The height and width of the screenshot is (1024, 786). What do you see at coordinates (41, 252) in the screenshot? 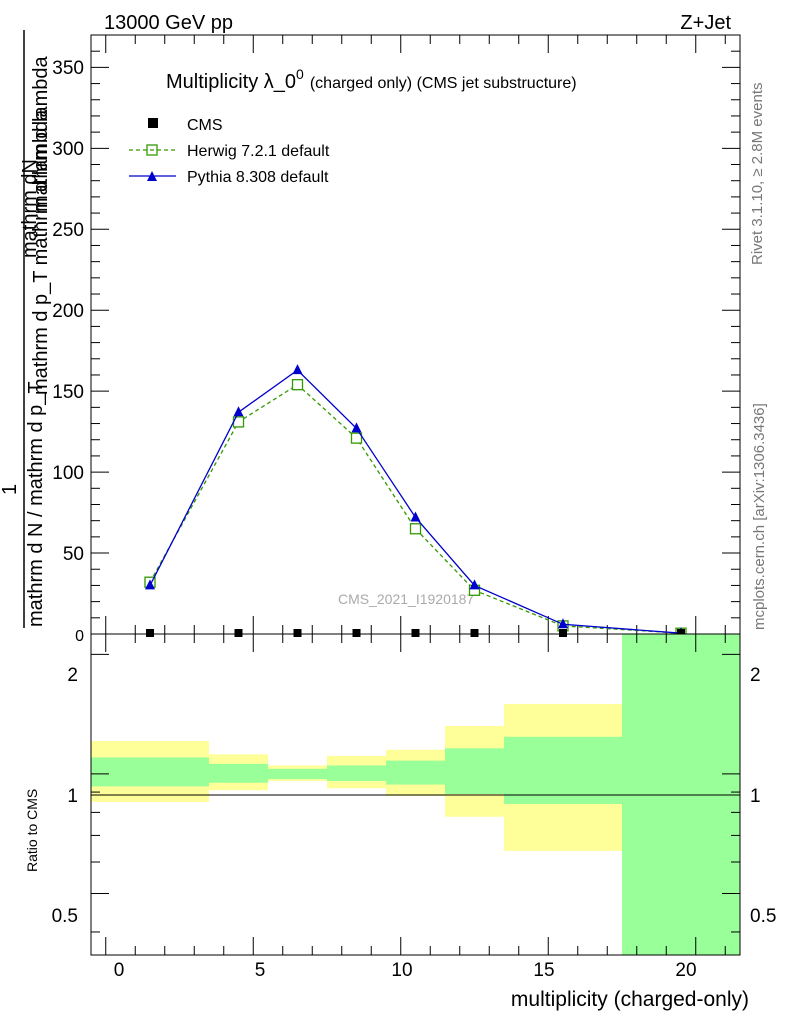
I see `y-label-pt: mathrm d p_T mathrm d lambda` at bounding box center [41, 252].